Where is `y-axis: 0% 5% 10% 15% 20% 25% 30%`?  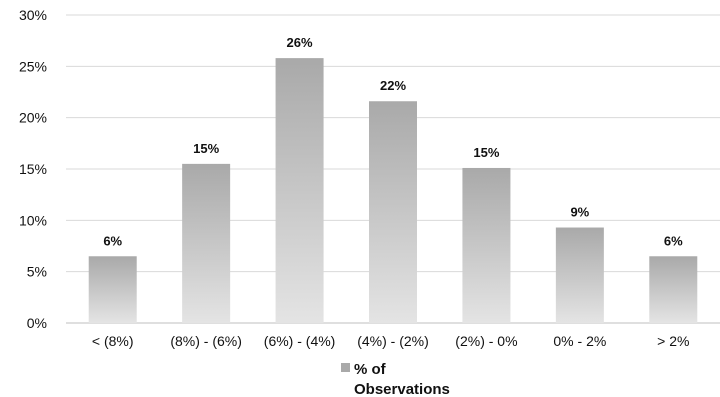
y-axis: 0% 5% 10% 15% 20% 25% 30% is located at coordinates (33, 169).